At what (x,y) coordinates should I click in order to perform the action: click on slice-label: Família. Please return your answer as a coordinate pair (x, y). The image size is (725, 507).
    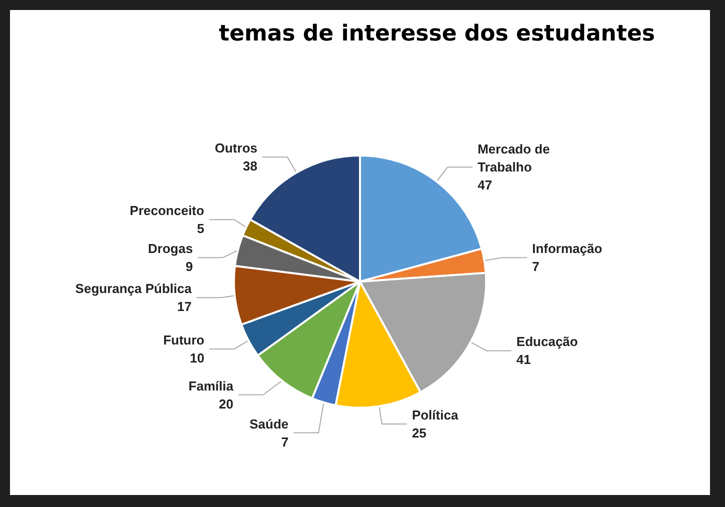
    Looking at the image, I should click on (211, 386).